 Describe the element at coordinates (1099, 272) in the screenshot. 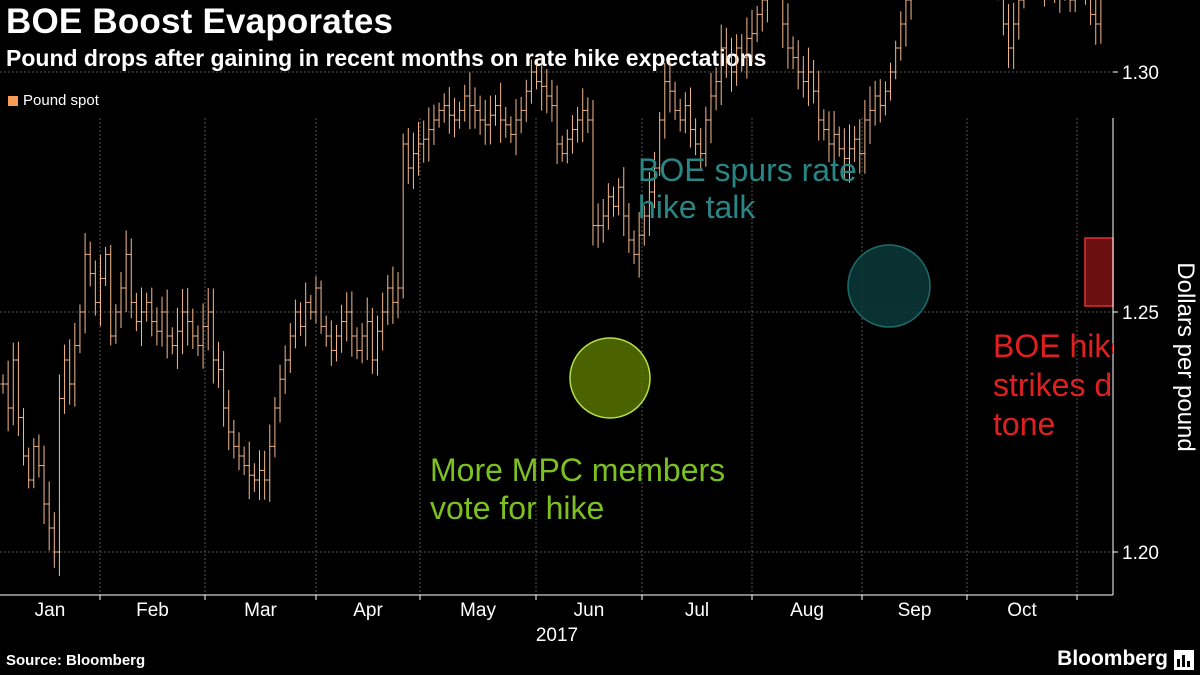

I see `annotation-box-boe-hike` at that location.